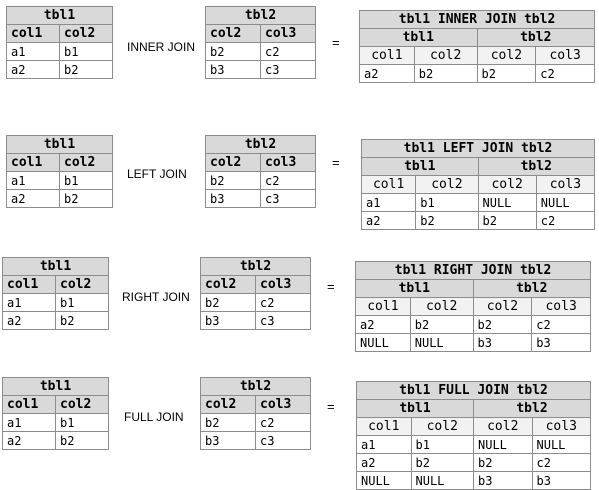 The width and height of the screenshot is (599, 490). I want to click on tbl2-table: tbl2 col2 col3 b2 c2 b3 c3, so click(260, 171).